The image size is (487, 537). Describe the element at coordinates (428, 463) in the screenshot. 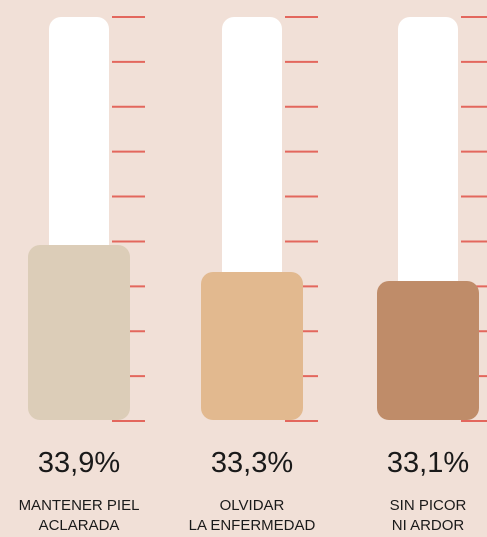

I see `value-label-2: 33,1%` at that location.